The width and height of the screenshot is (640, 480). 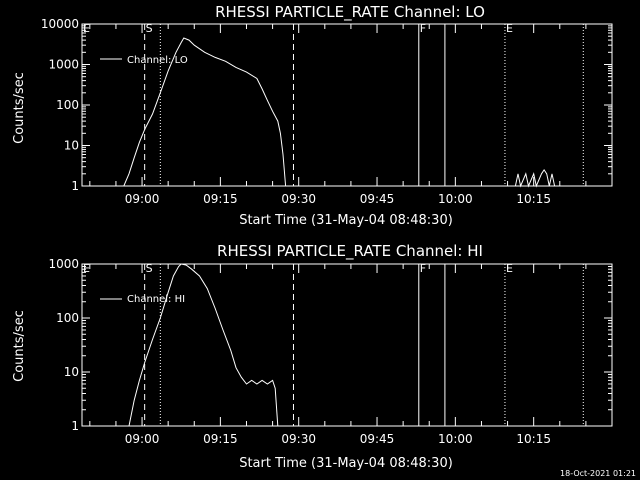 I want to click on chart-title: RHESSI PARTICLE_RATE Channel: HI, so click(x=350, y=251).